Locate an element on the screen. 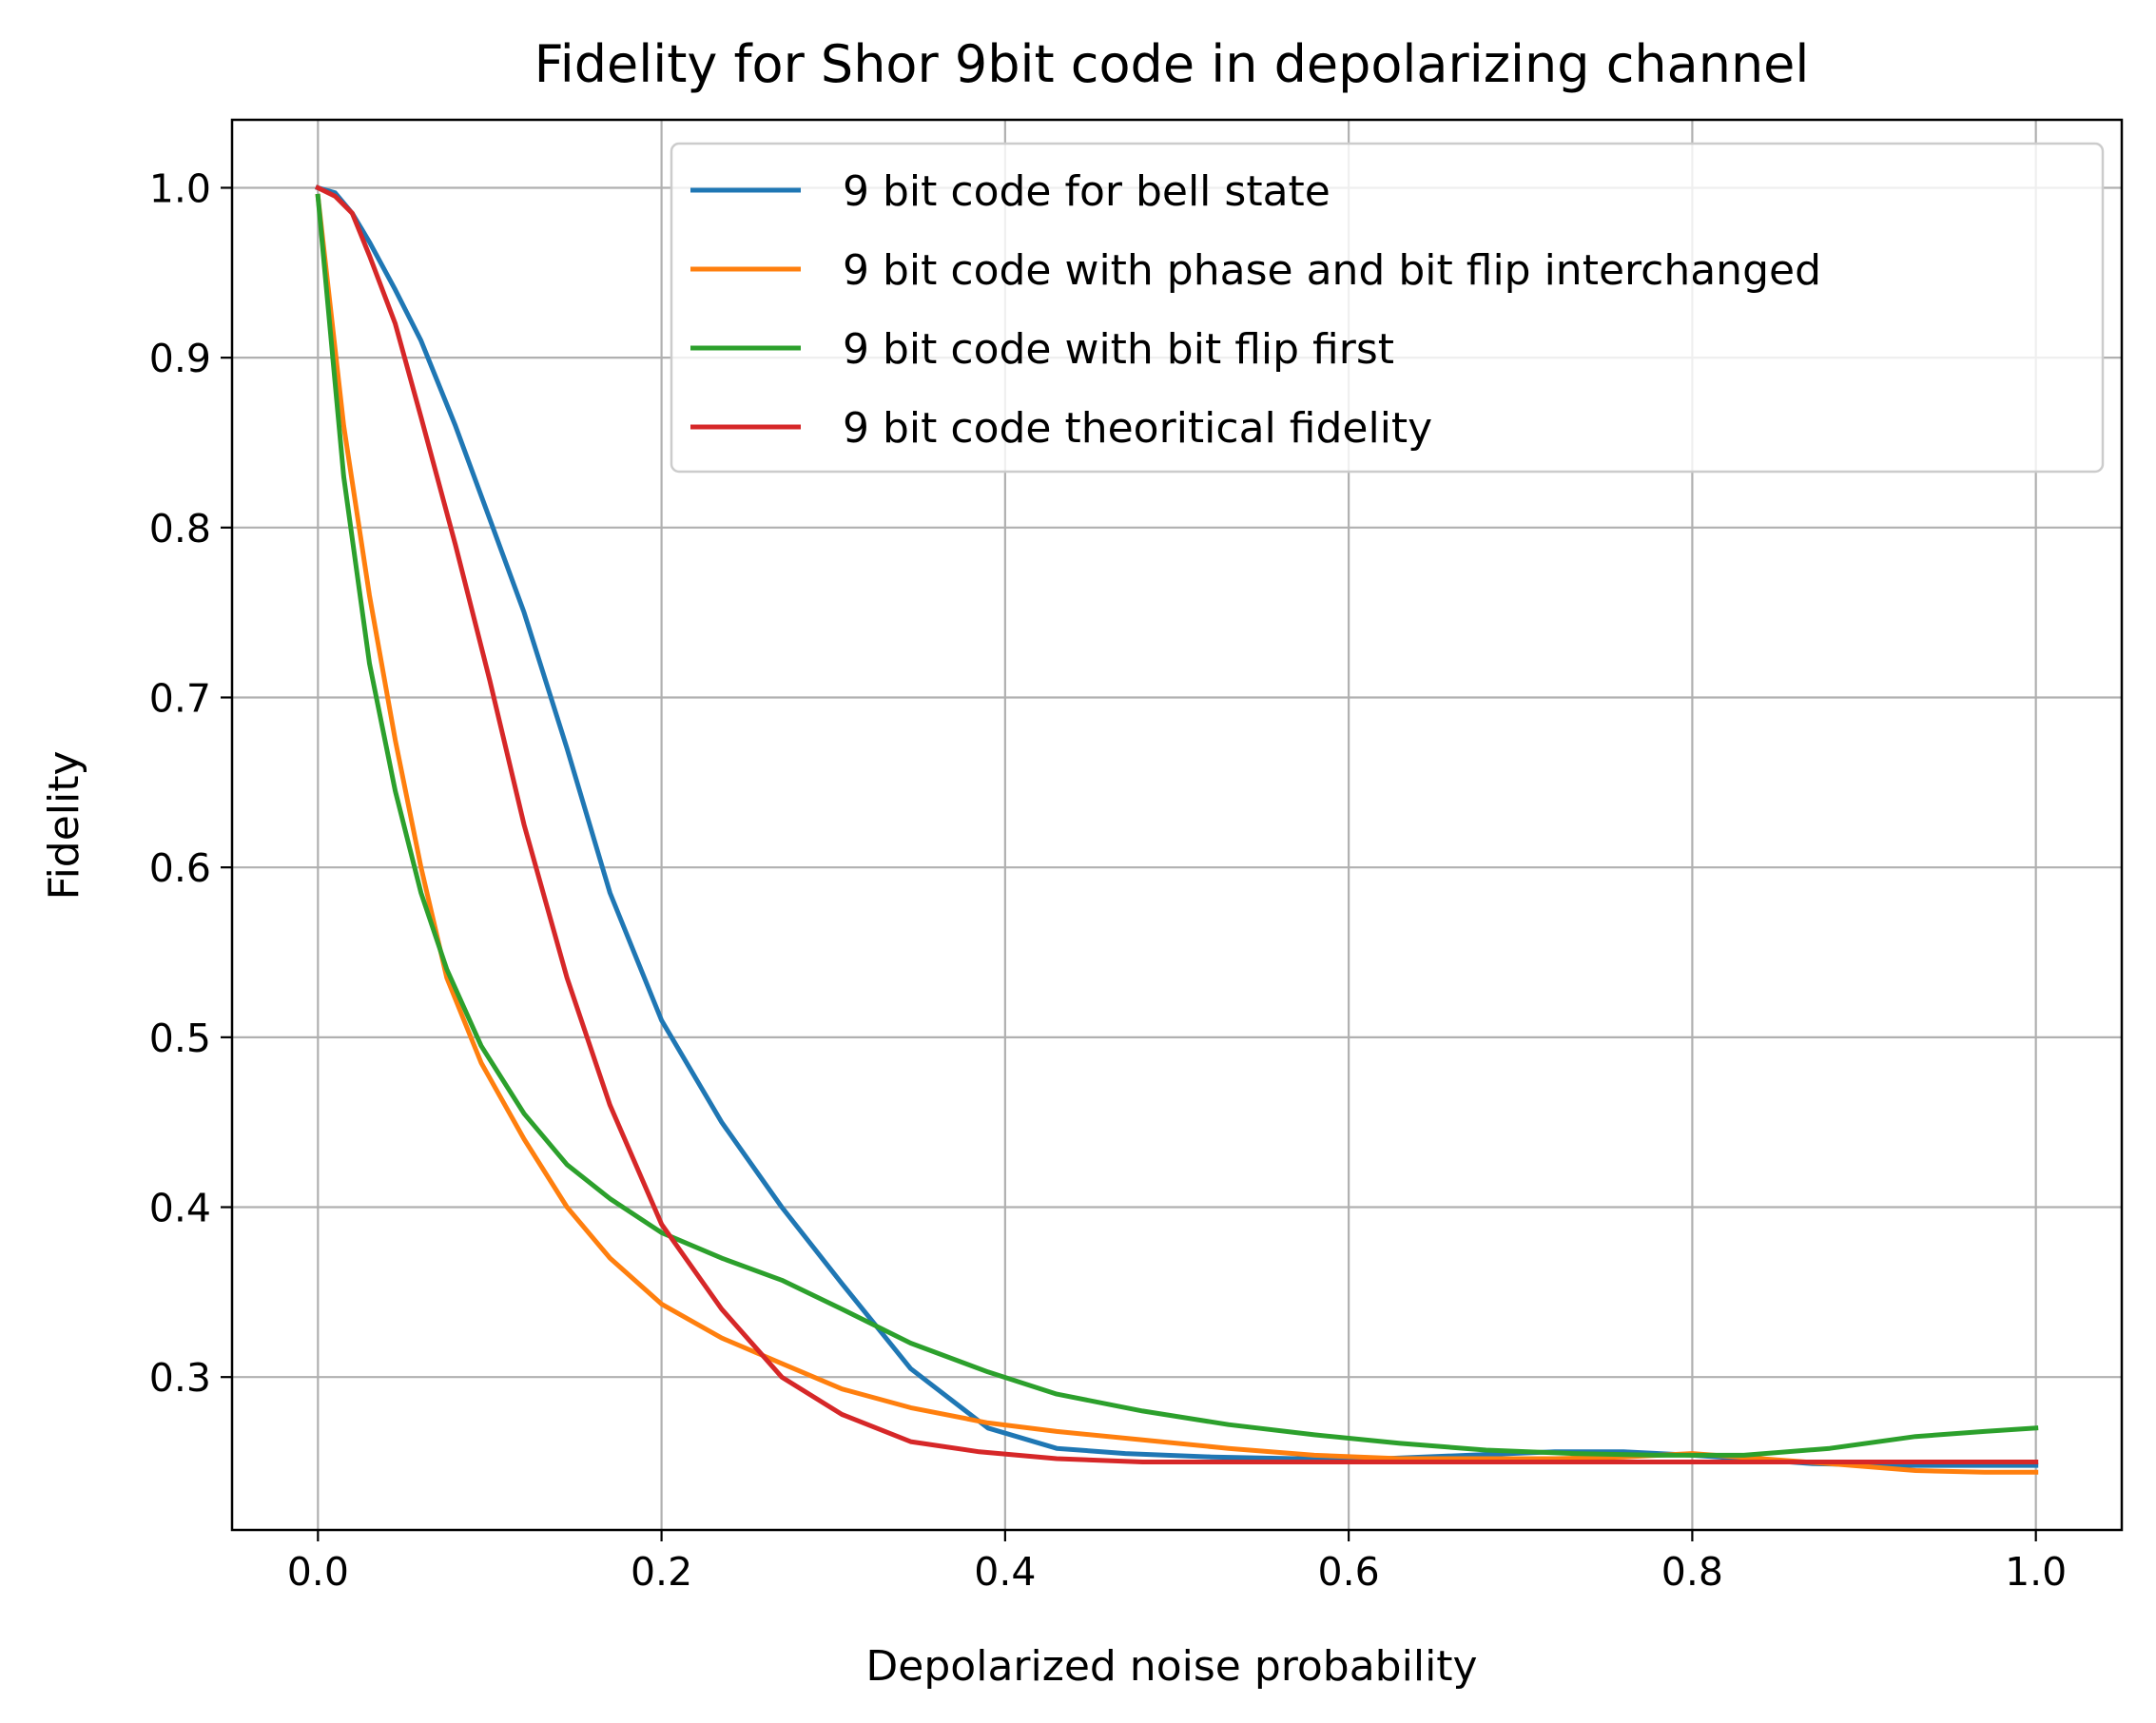  x-tick-label: 1.0 is located at coordinates (2036, 1572).